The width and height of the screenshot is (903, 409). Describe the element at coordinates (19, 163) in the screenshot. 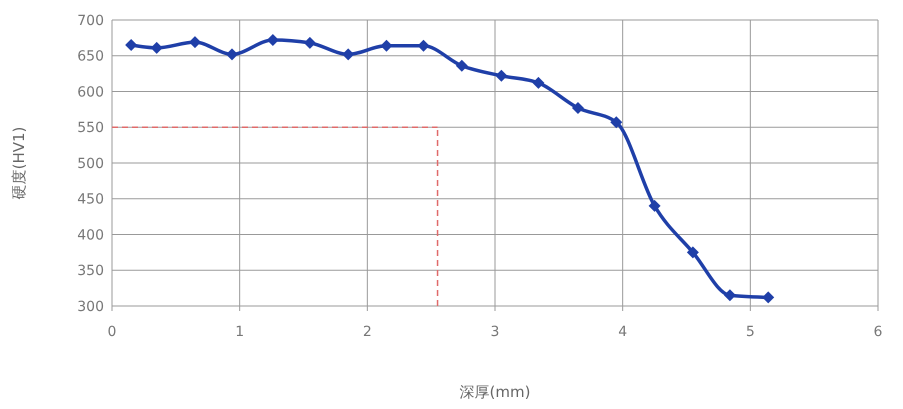

I see `y-axis-title: 硬度(HV1)` at that location.